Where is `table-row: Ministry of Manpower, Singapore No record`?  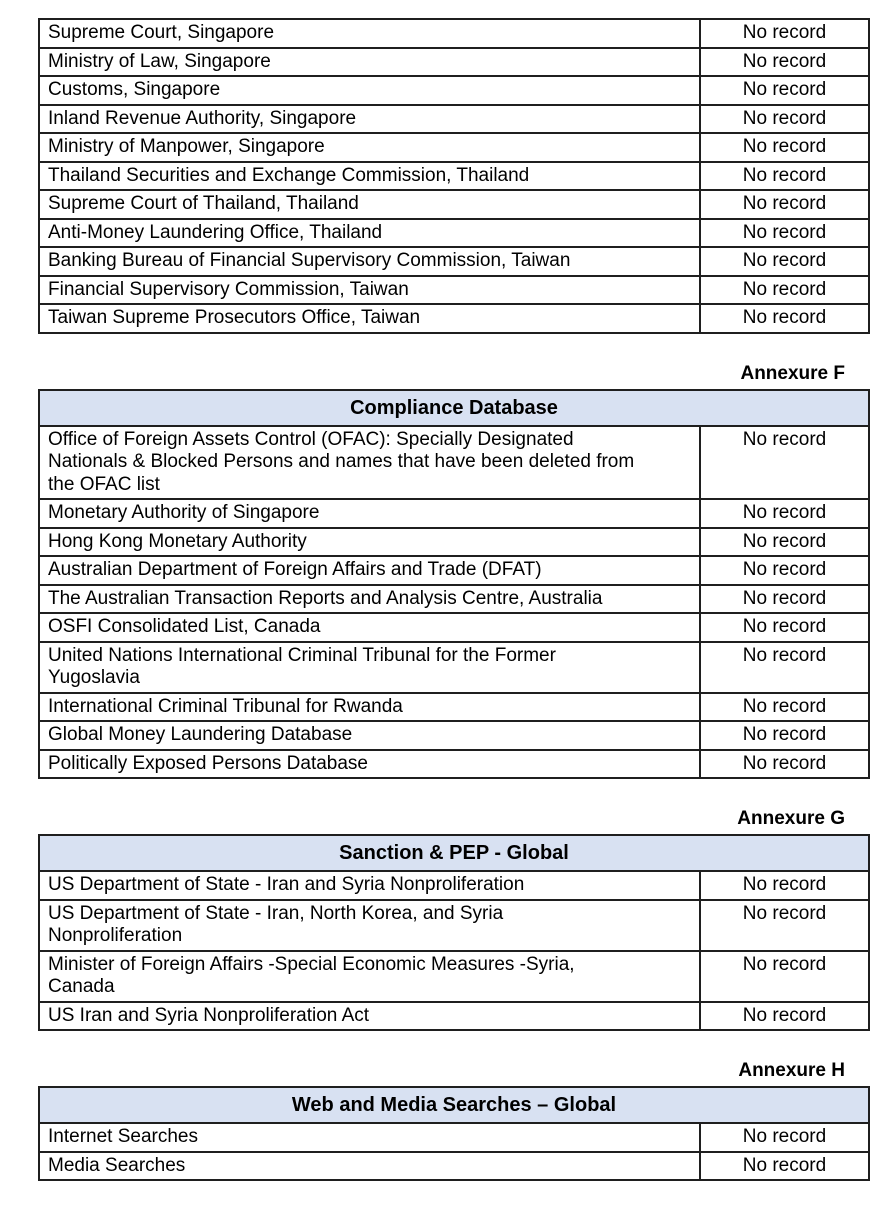
table-row: Ministry of Manpower, Singapore No record is located at coordinates (454, 147).